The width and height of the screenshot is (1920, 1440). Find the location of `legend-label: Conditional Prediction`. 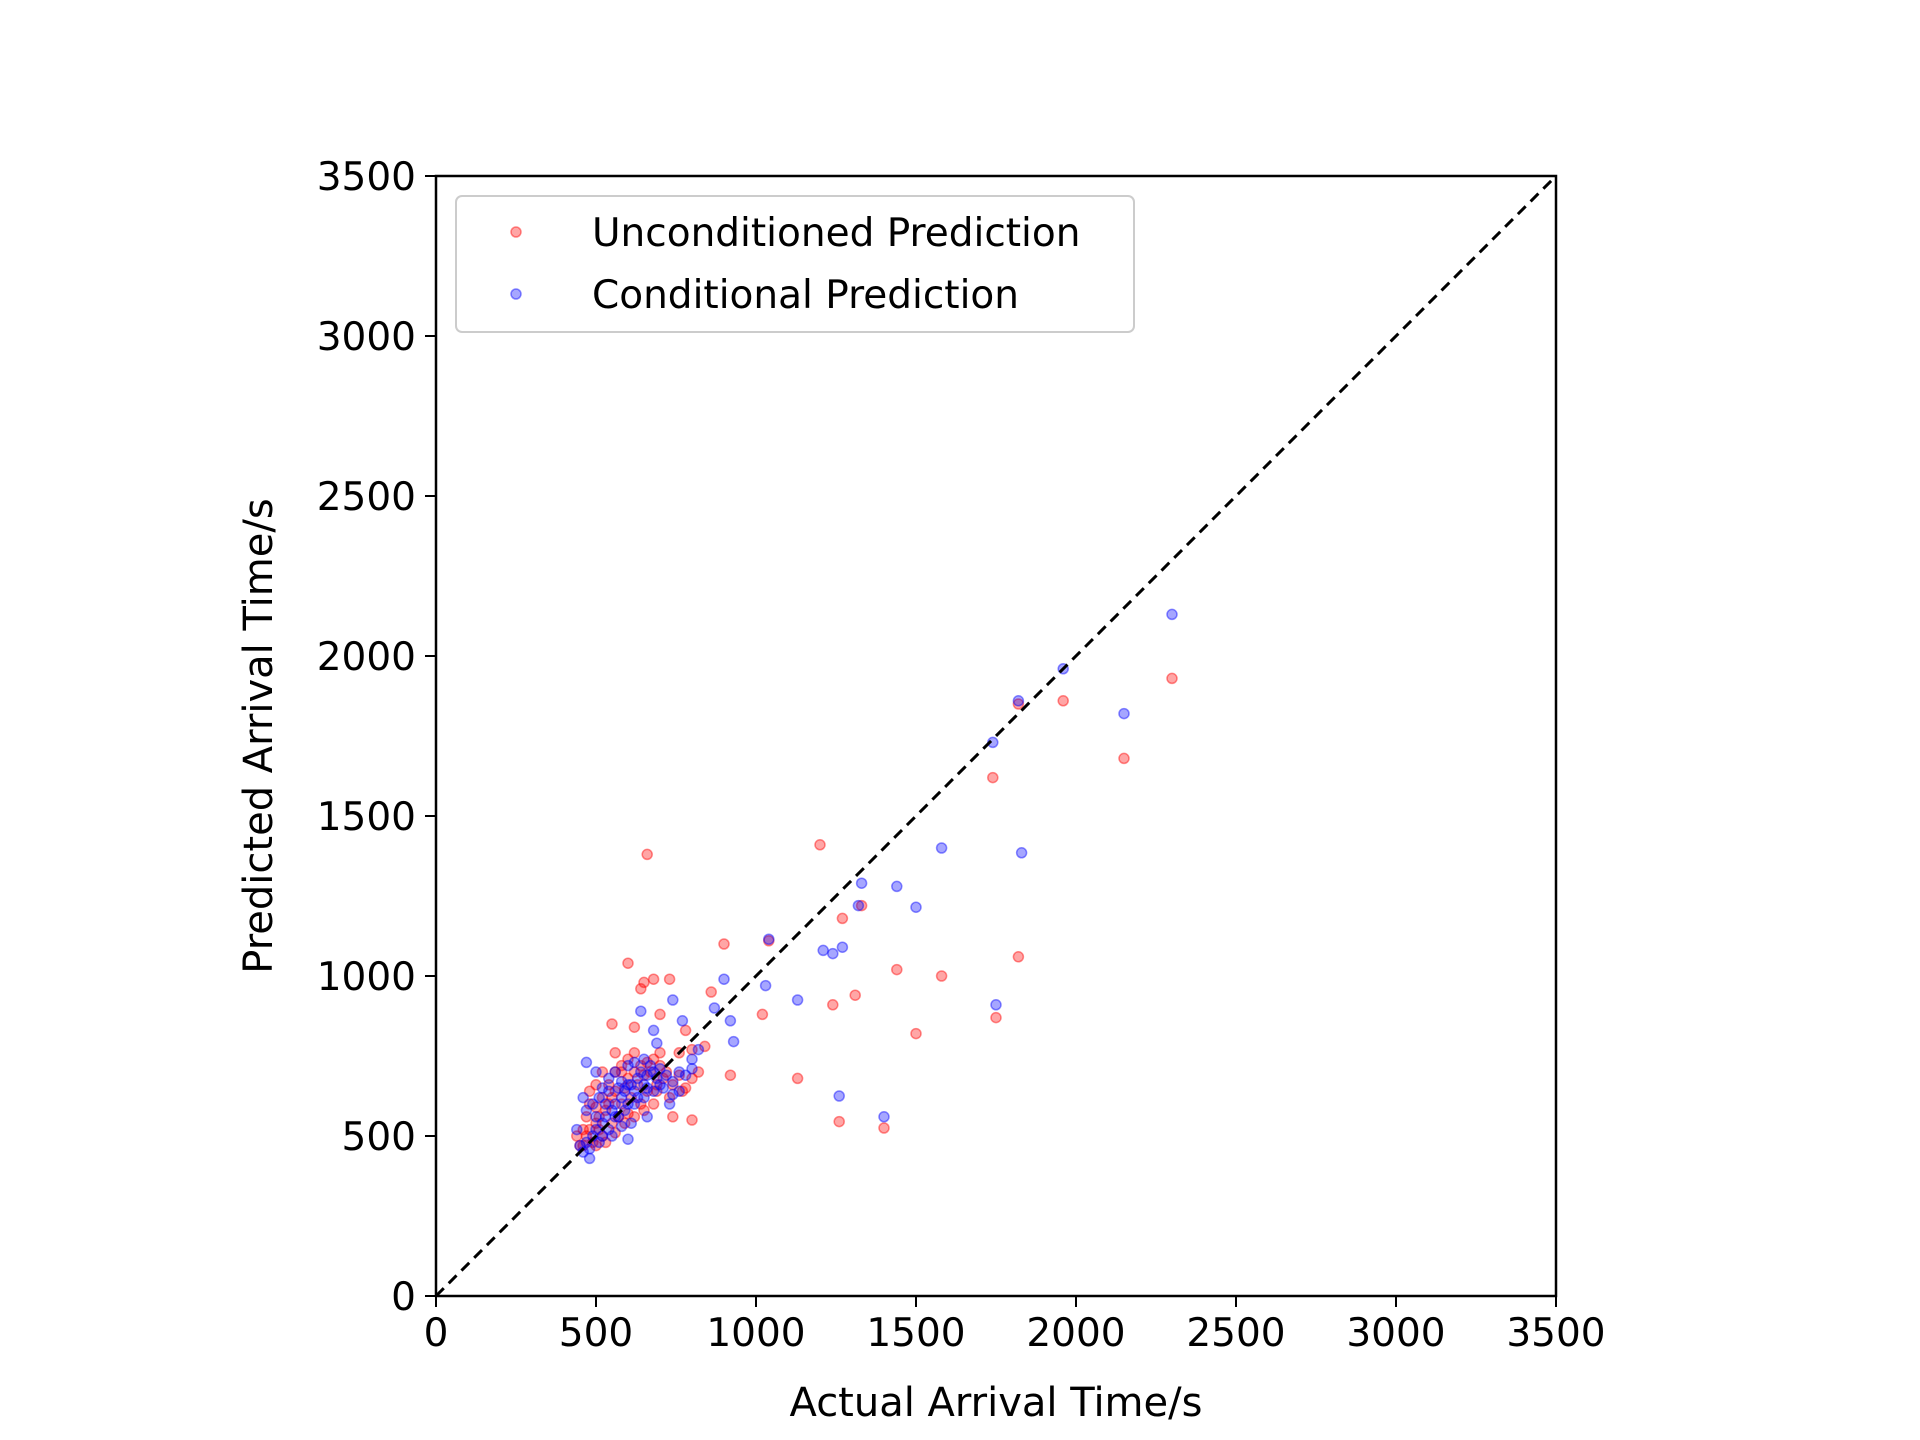

legend-label: Conditional Prediction is located at coordinates (805, 295).